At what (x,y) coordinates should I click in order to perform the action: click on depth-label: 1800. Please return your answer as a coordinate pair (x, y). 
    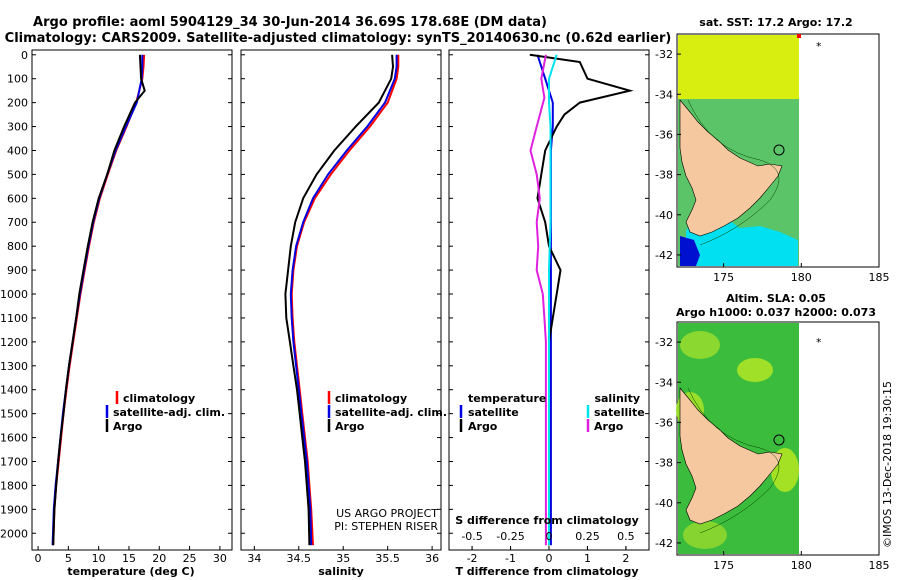
    Looking at the image, I should click on (14, 485).